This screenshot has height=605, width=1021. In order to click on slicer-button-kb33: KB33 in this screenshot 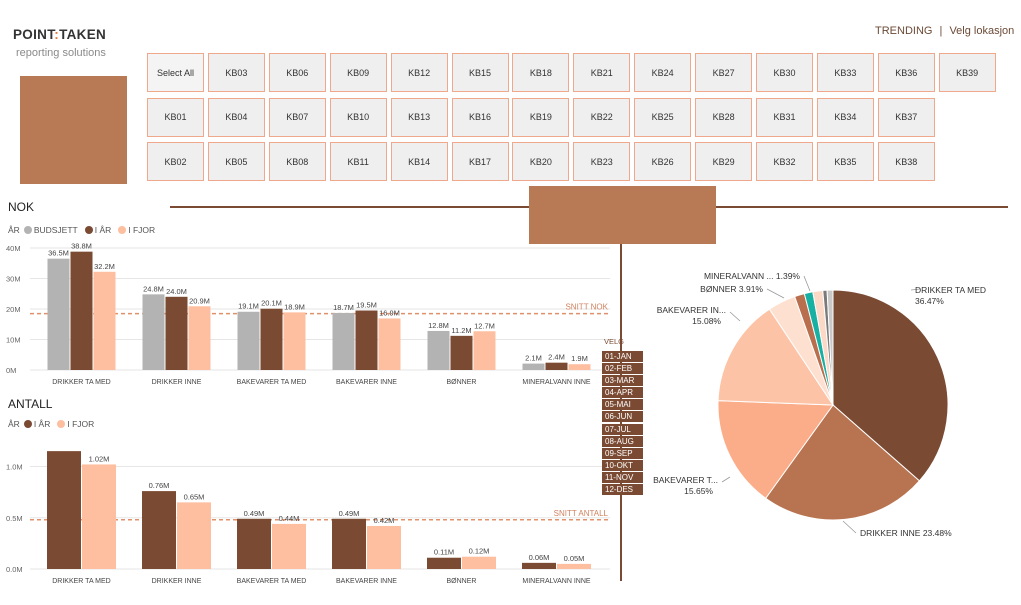, I will do `click(845, 72)`.